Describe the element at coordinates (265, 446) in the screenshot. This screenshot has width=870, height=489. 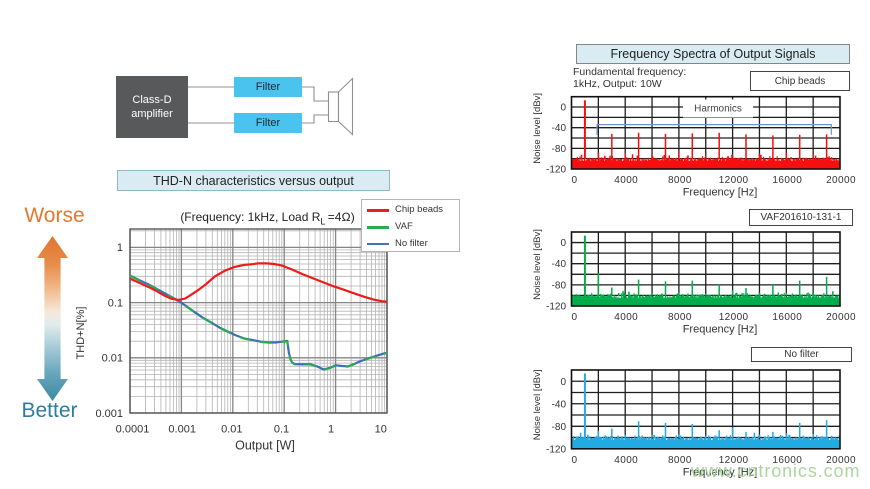
I see `svg-text: Output [W]` at that location.